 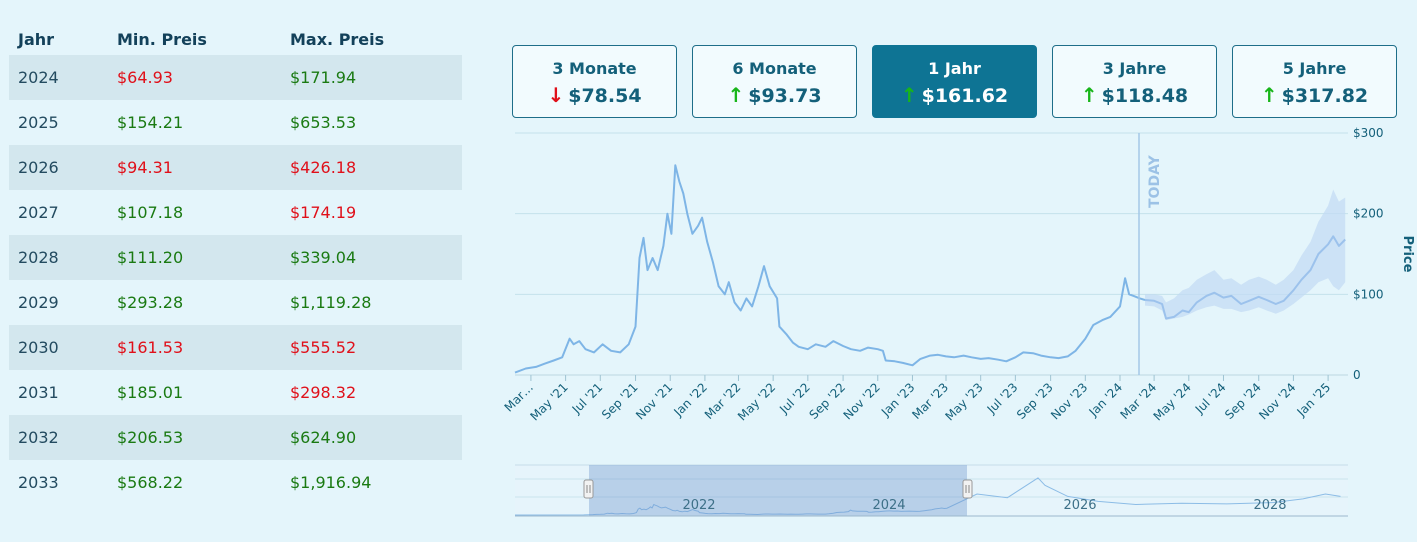 I want to click on x-tick-label: May '23, so click(x=964, y=401).